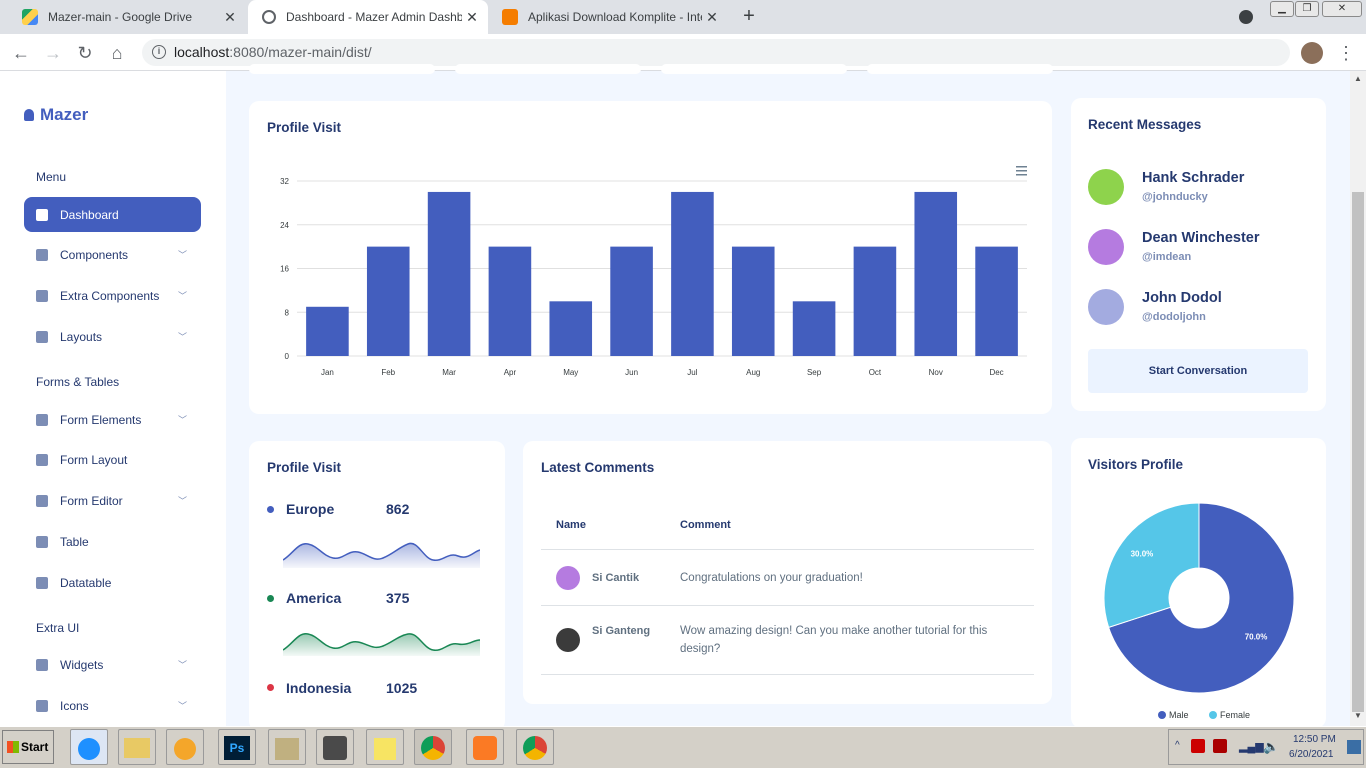 This screenshot has height=768, width=1366. Describe the element at coordinates (1354, 747) in the screenshot. I see `show-desktop-icon` at that location.